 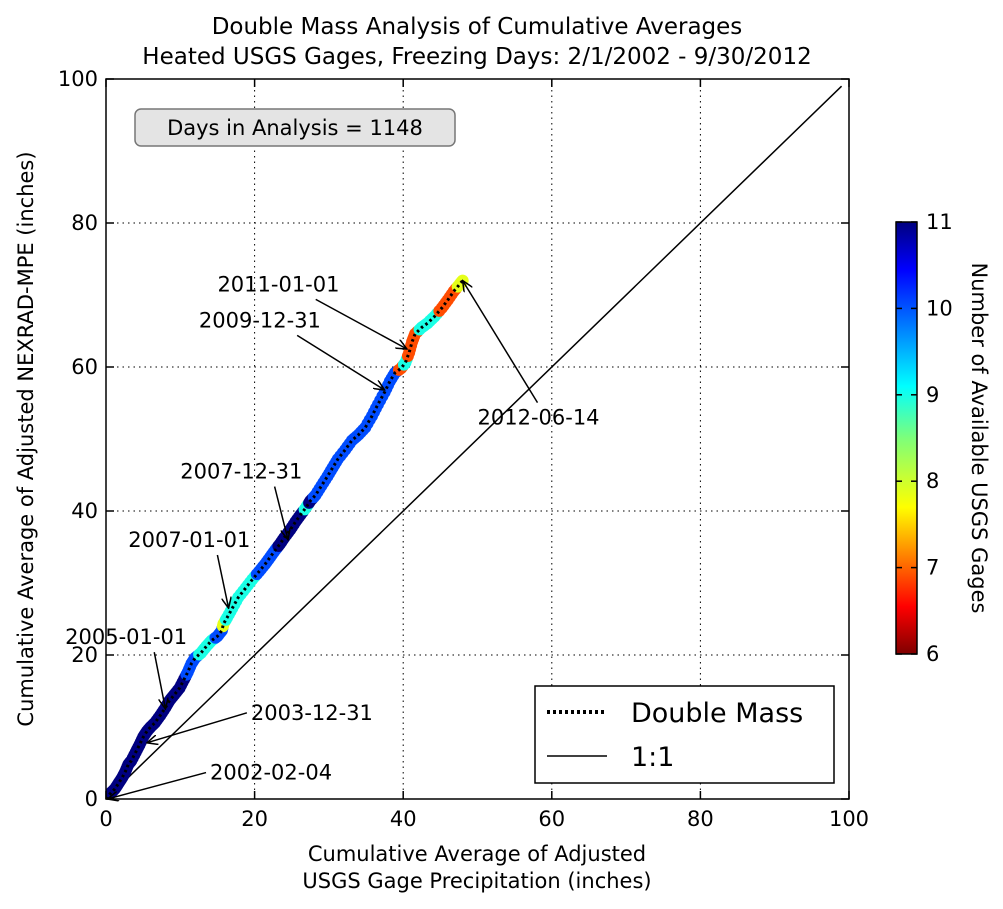 I want to click on colorbar-tick-label: 11, so click(x=939, y=222).